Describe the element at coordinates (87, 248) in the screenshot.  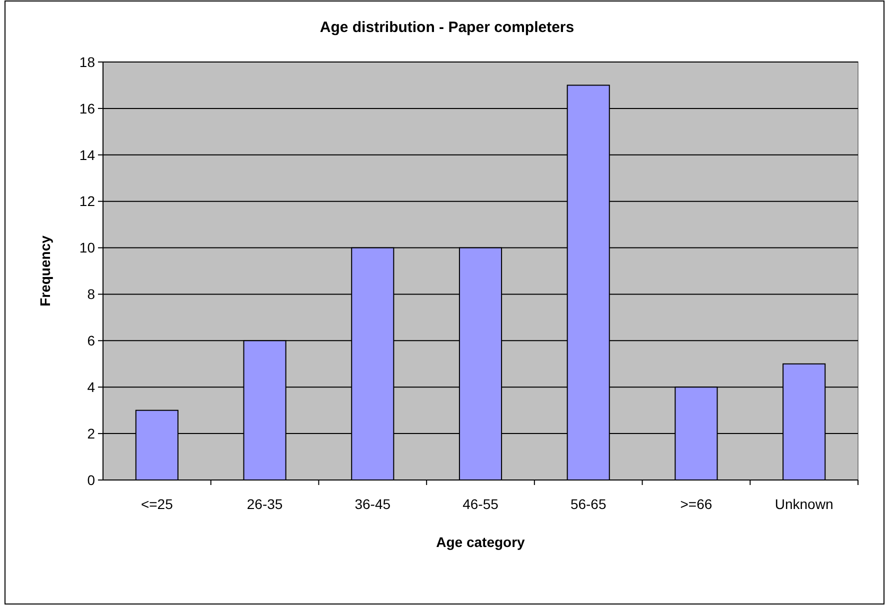
I see `y-tick-label: 10` at that location.